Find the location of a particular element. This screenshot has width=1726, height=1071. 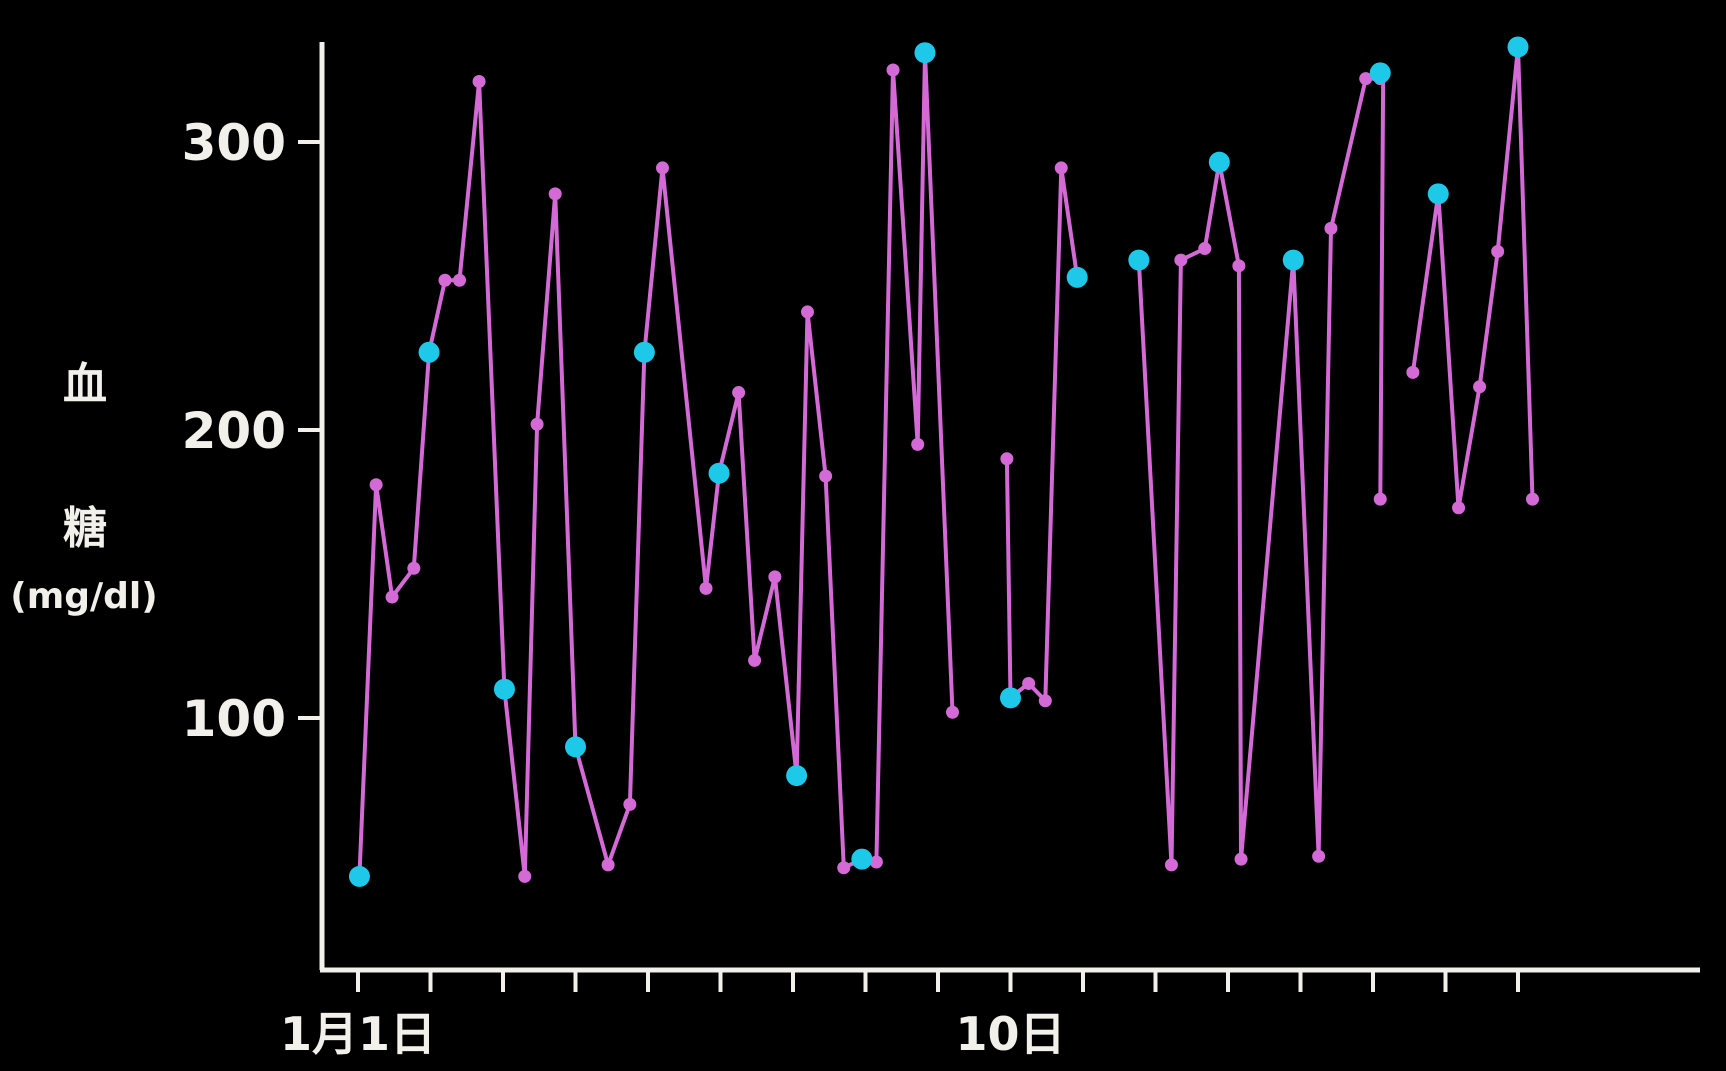

y-tick-label-100: 100 is located at coordinates (234, 719).